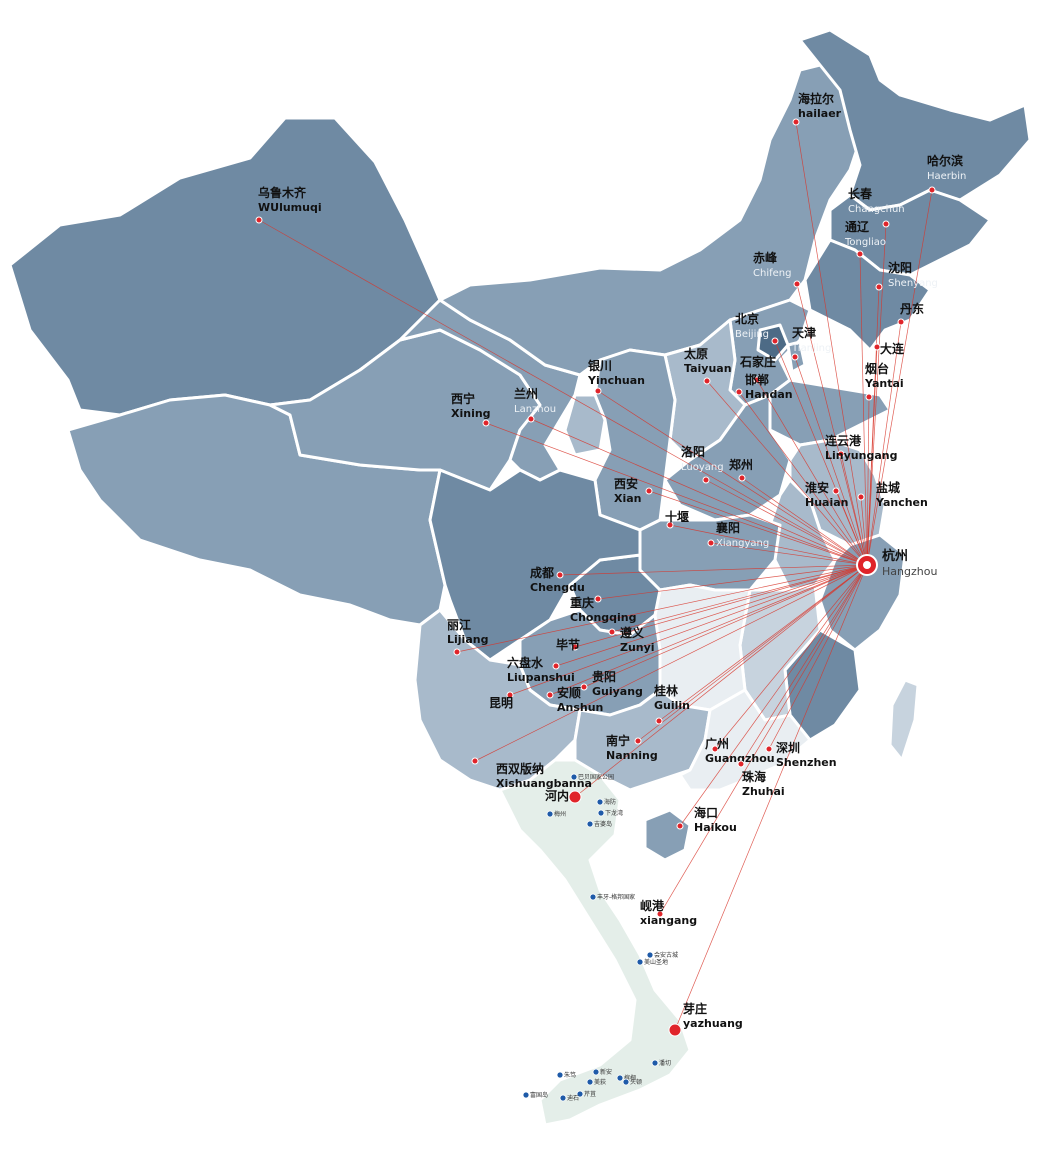 The height and width of the screenshot is (1159, 1059). Describe the element at coordinates (604, 676) in the screenshot. I see `city-name-zh: 贵阳` at that location.